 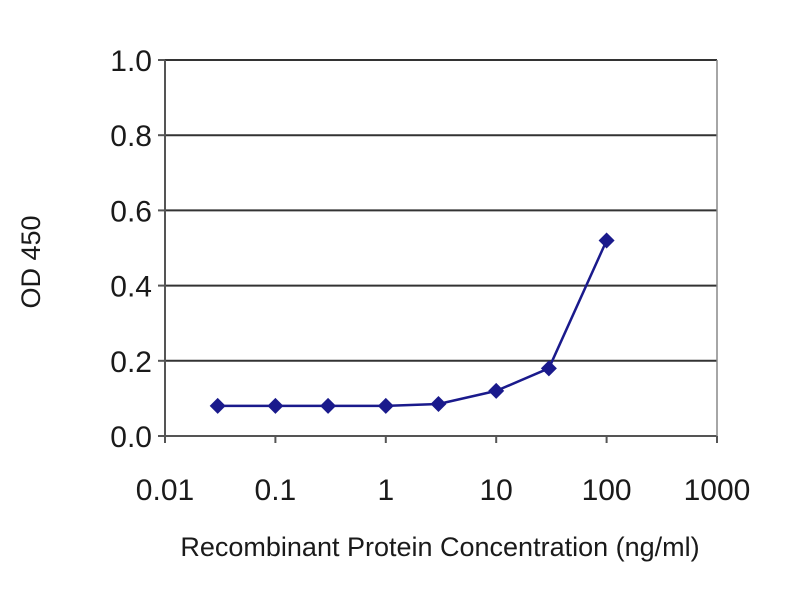 I want to click on y-tick-label-0: 0.0, so click(x=131, y=437).